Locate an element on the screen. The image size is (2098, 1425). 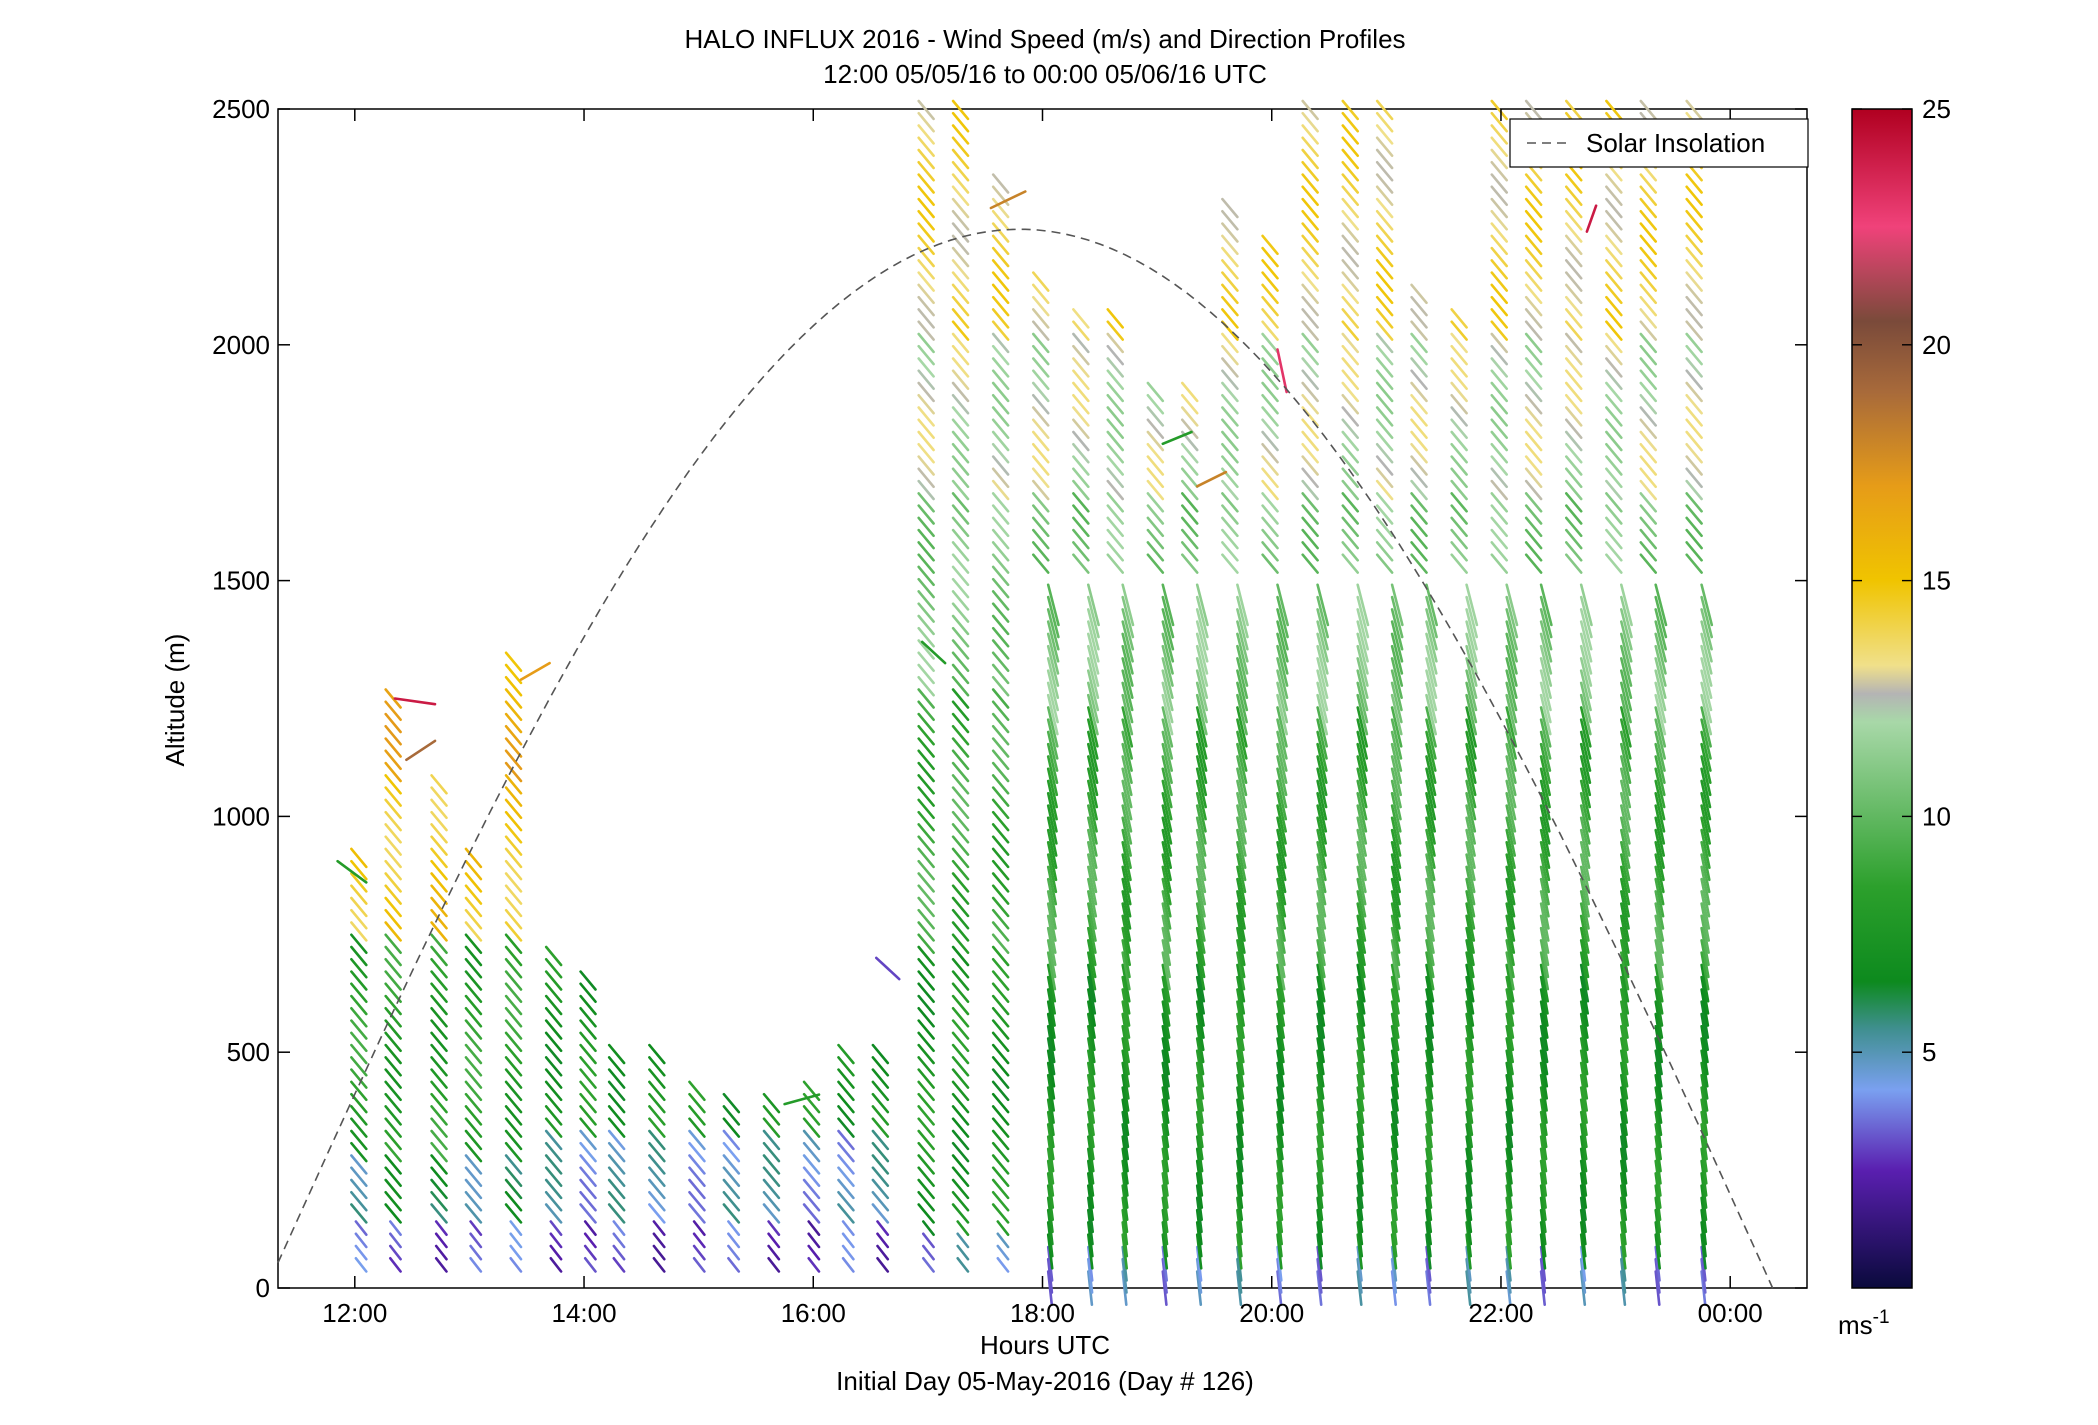
colorbar-unit-base: ms is located at coordinates (1855, 1325).